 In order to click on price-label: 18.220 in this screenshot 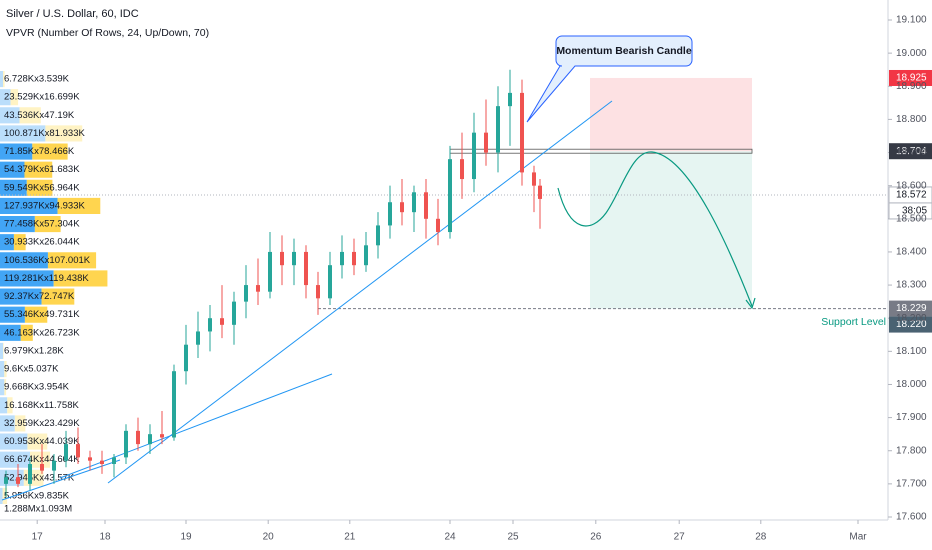, I will do `click(911, 324)`.